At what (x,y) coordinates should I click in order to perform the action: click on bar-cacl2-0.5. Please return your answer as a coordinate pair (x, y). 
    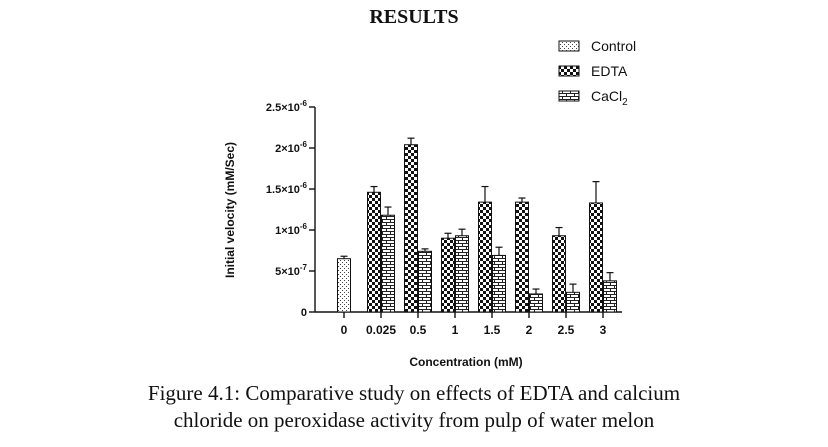
    Looking at the image, I should click on (425, 281).